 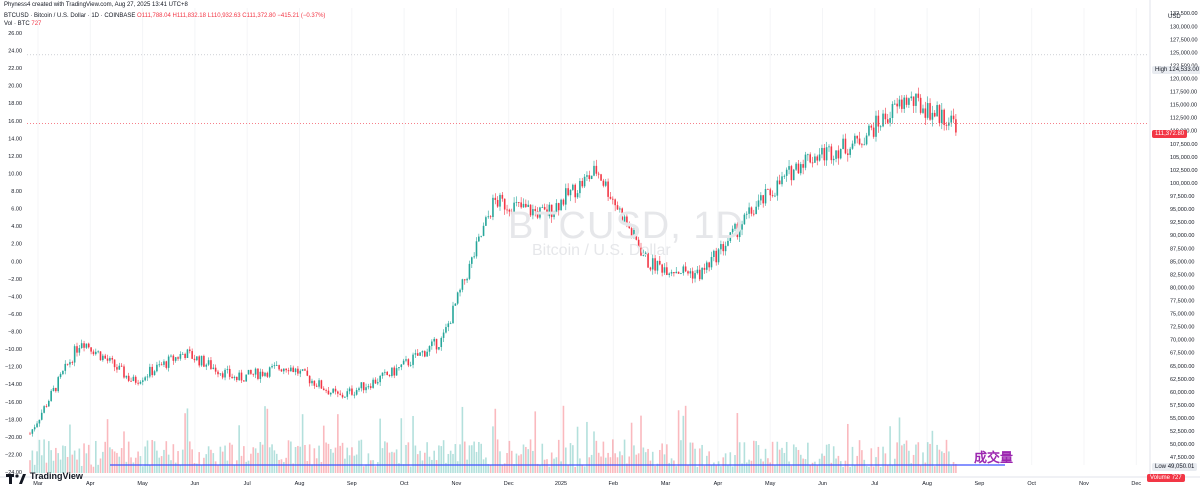 I want to click on tradingview-logo: TradingView, so click(x=44, y=477).